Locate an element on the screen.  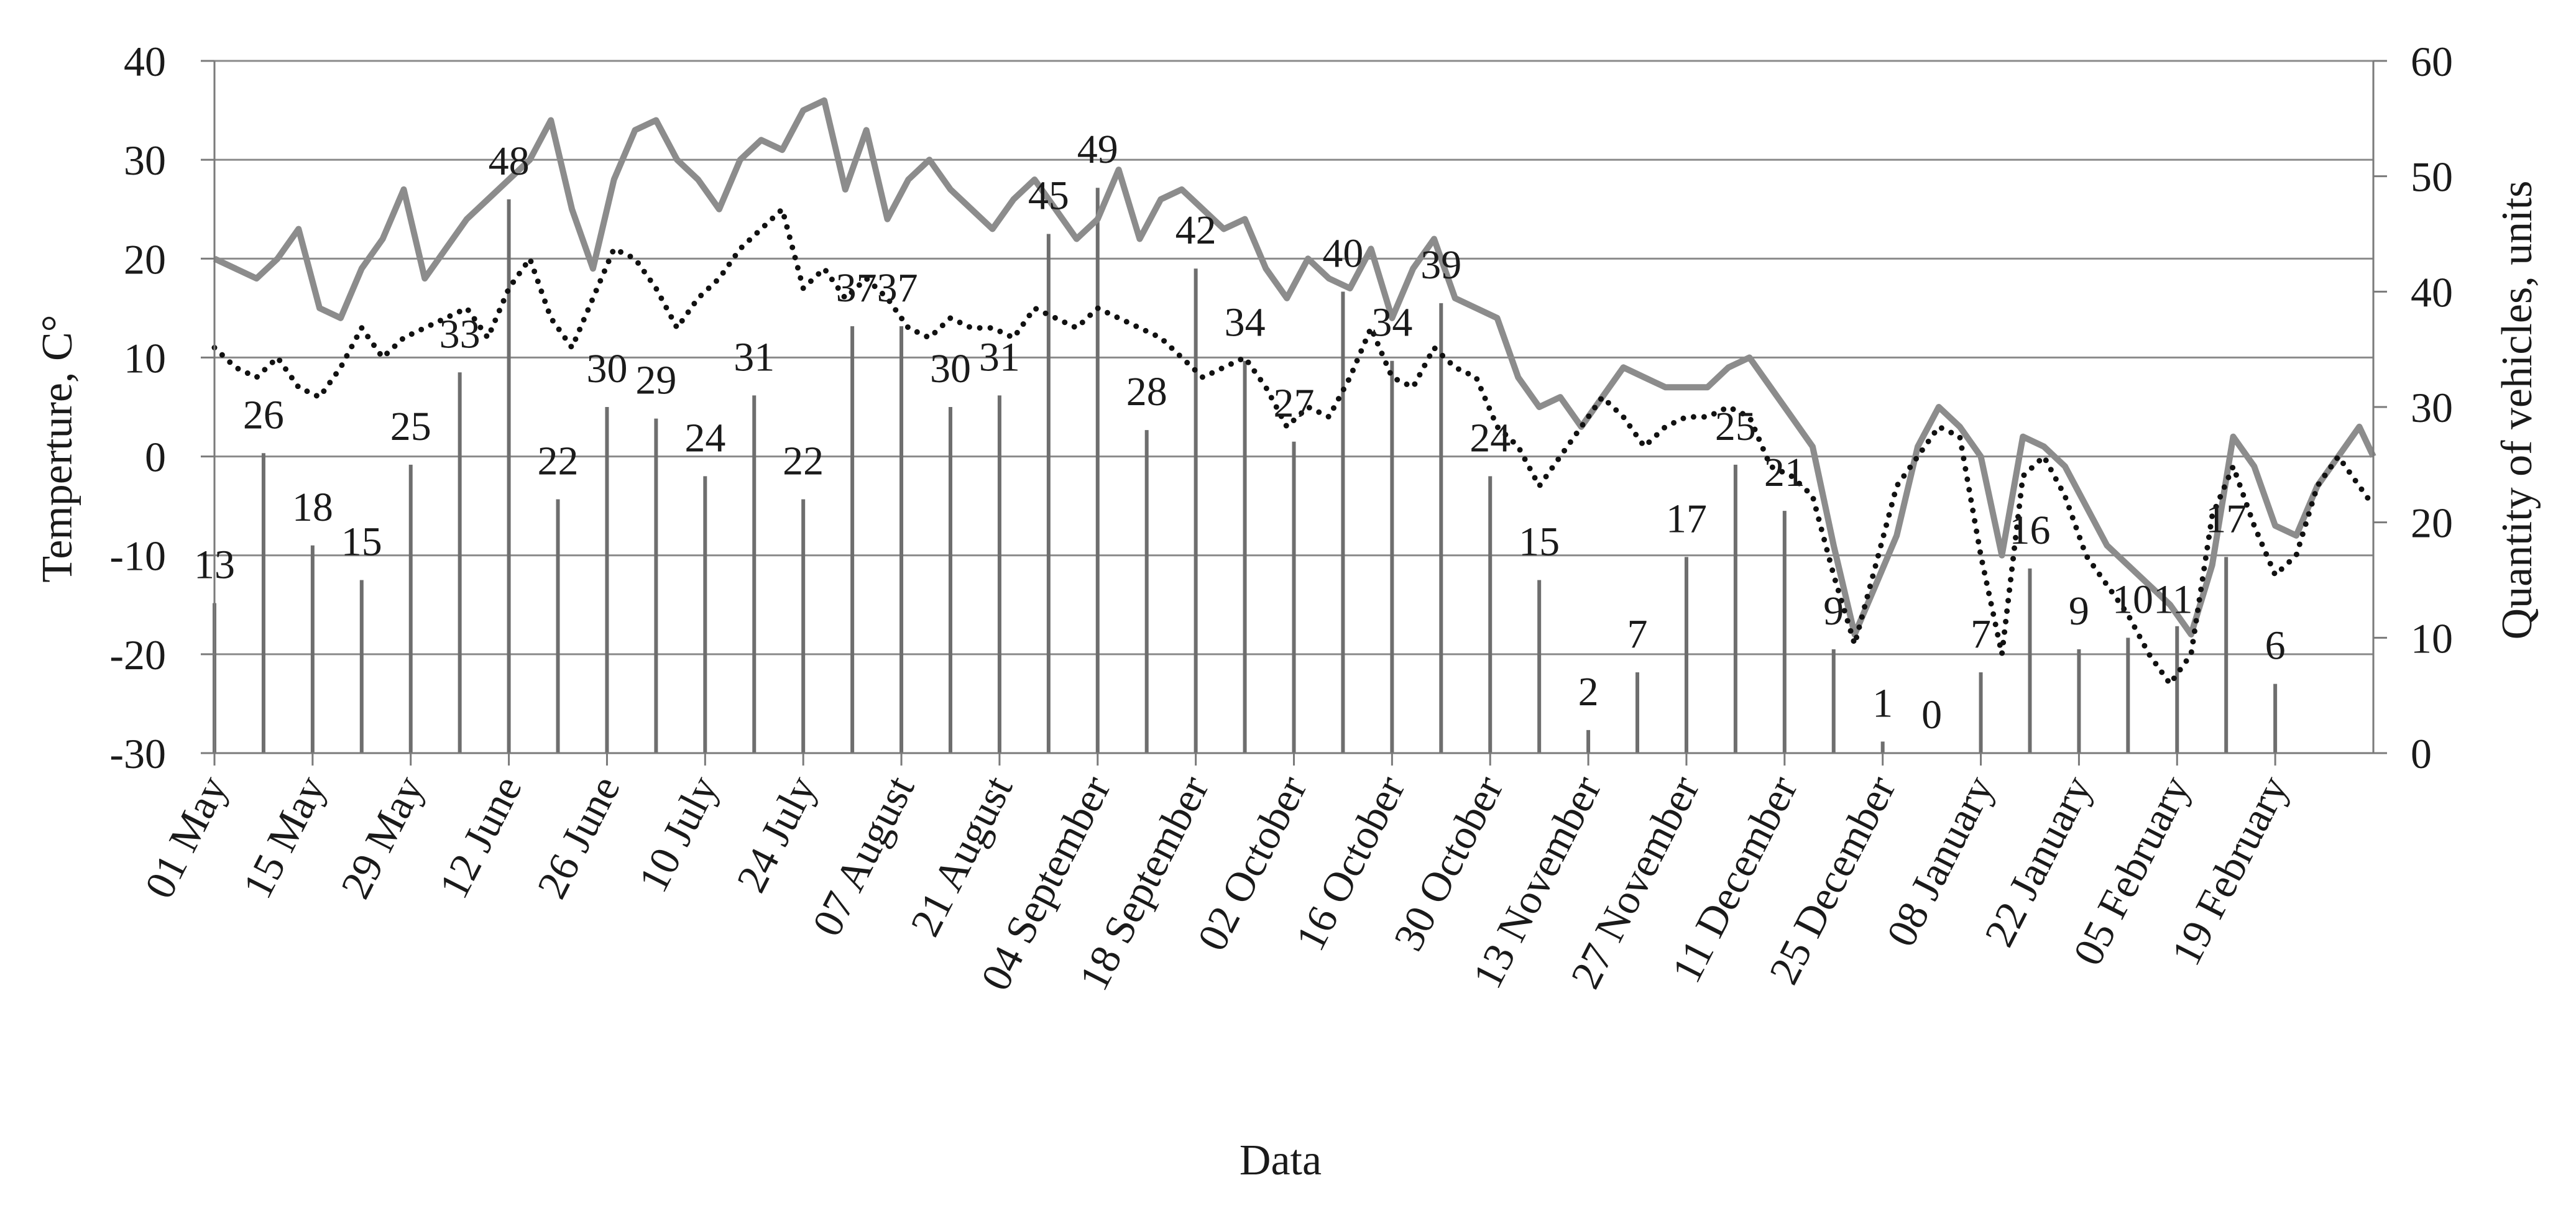
bar-value-label: 40 is located at coordinates (1342, 253).